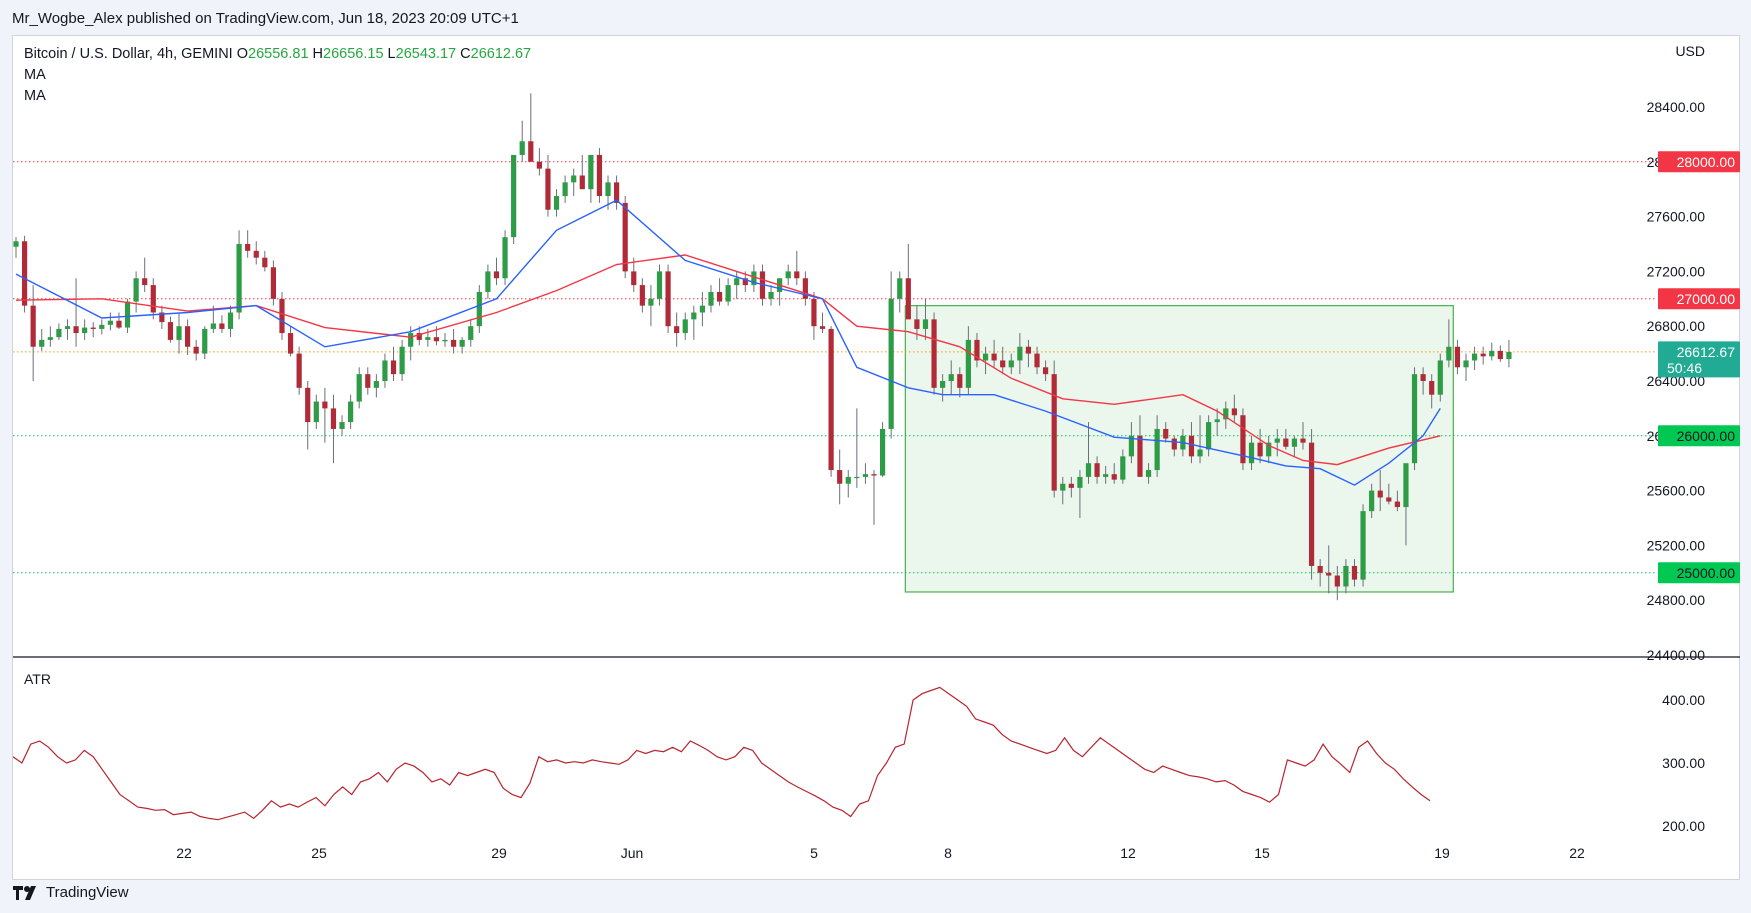 The image size is (1751, 913). I want to click on price-badge-label: 26000.00, so click(1706, 436).